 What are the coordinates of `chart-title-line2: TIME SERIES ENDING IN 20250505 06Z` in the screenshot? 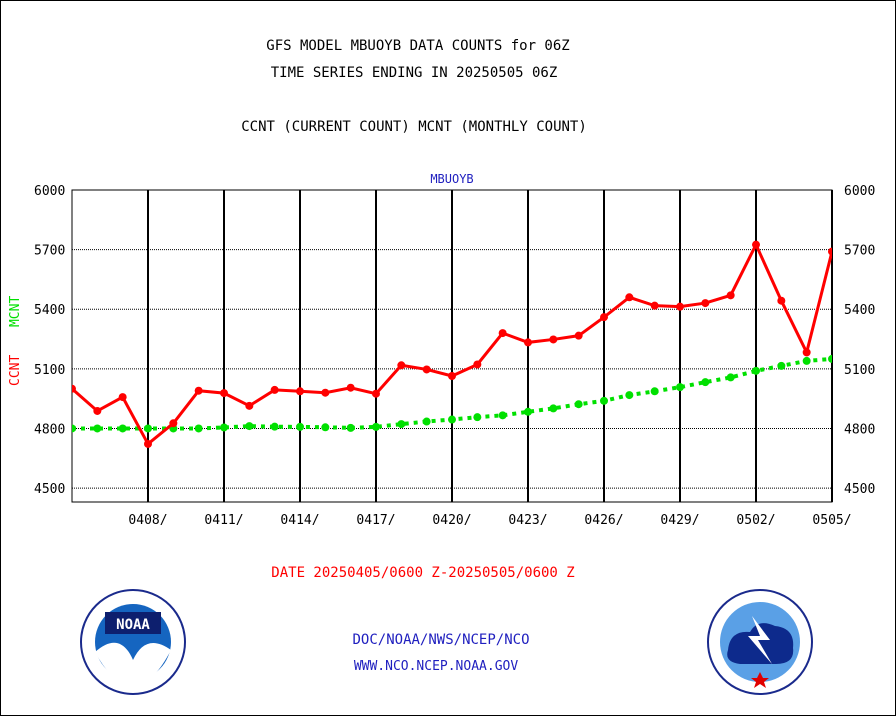 It's located at (414, 73).